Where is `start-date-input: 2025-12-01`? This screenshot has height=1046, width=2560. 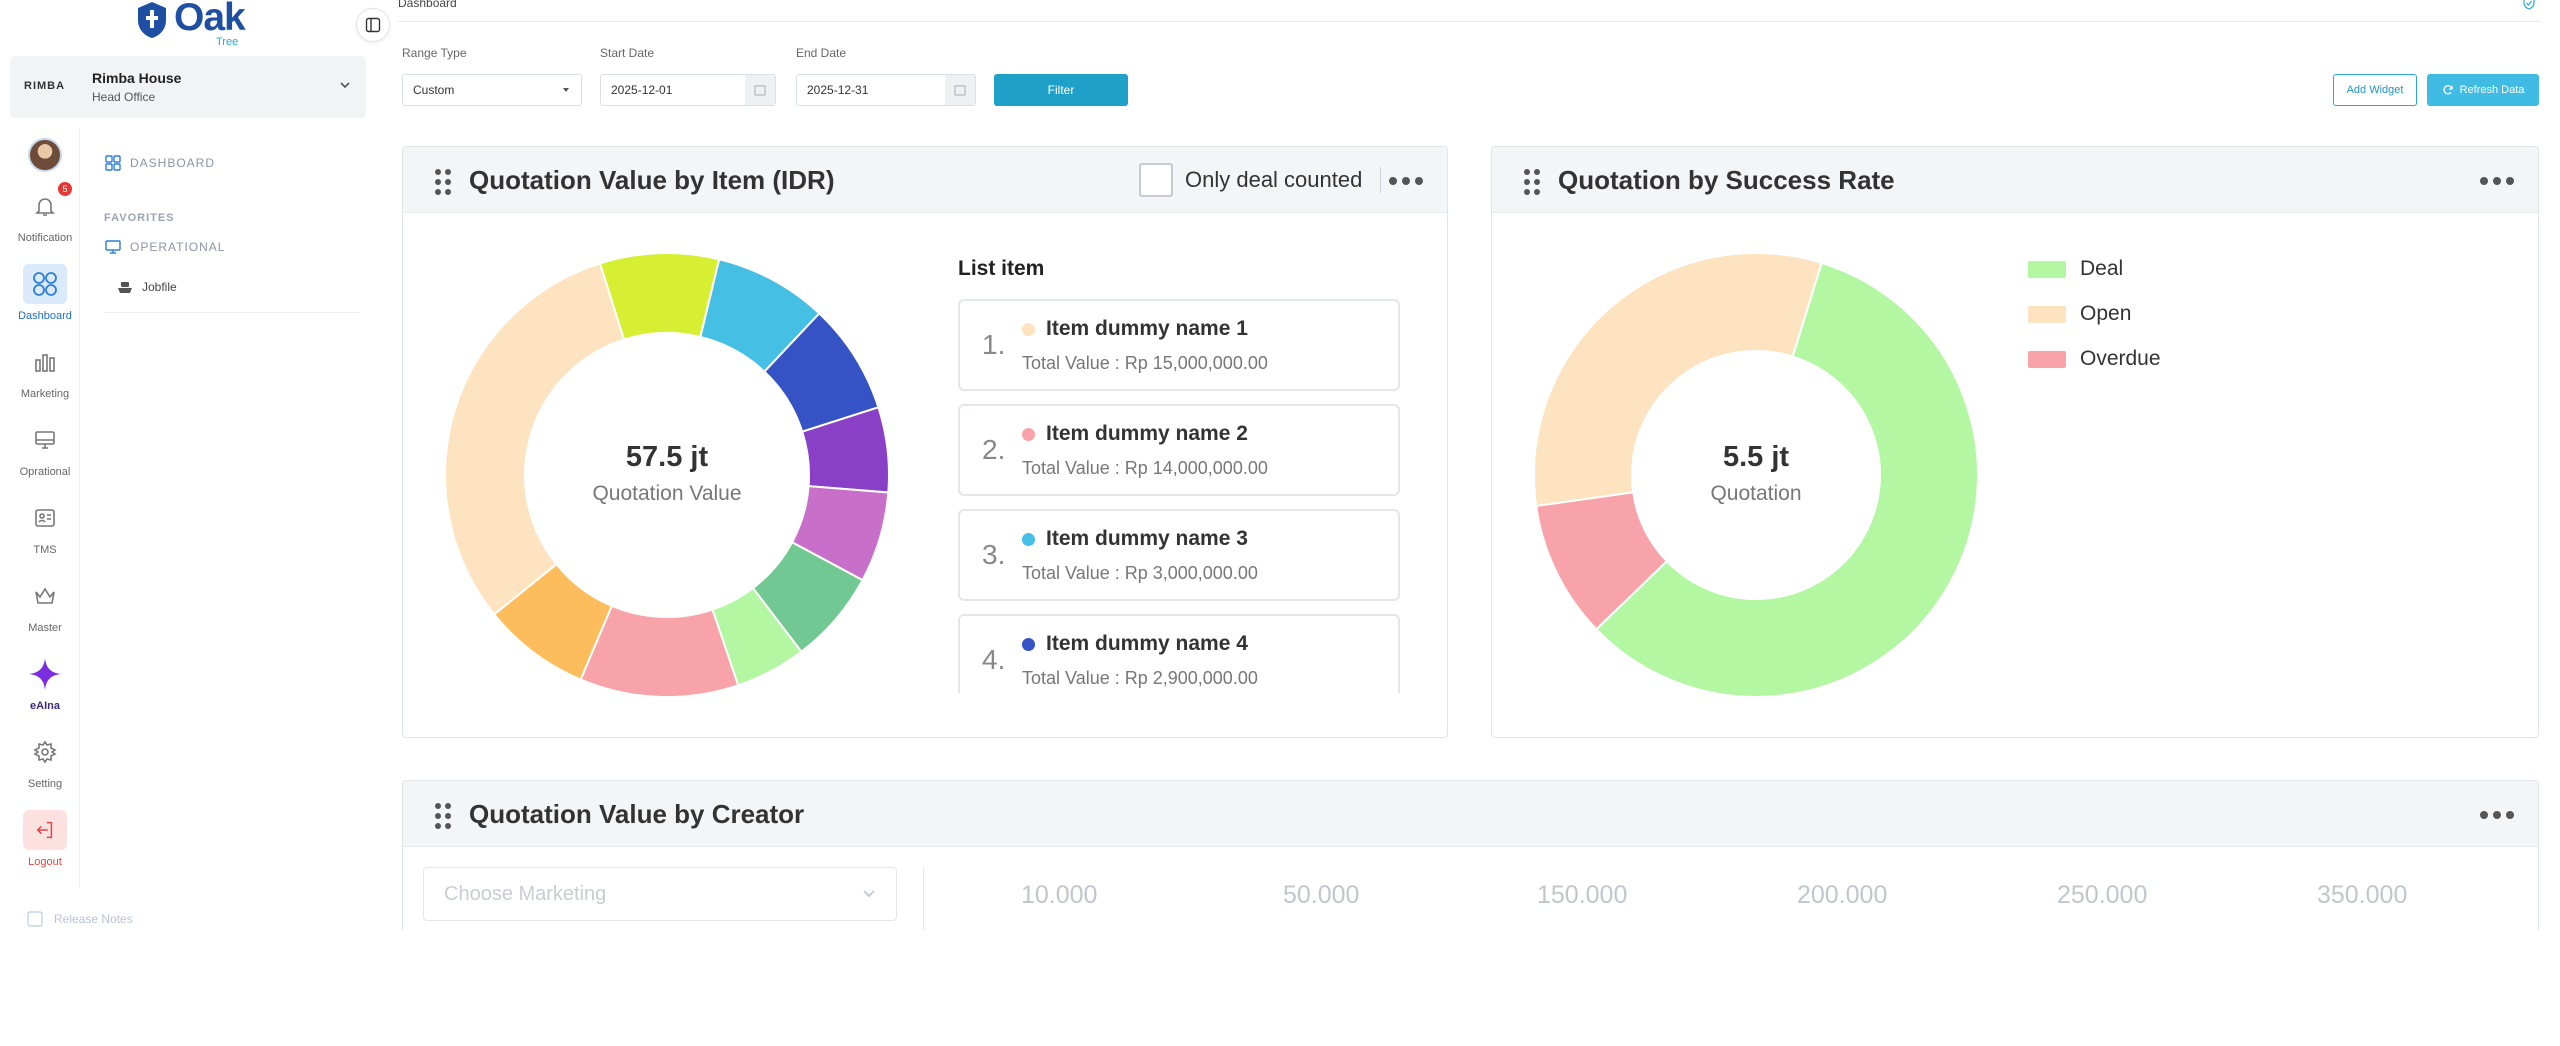 start-date-input: 2025-12-01 is located at coordinates (688, 90).